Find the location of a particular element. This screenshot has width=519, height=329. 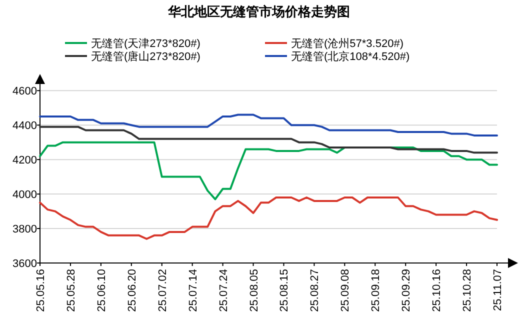

legend-label: 无缝管(唐山273*820#) is located at coordinates (145, 56).